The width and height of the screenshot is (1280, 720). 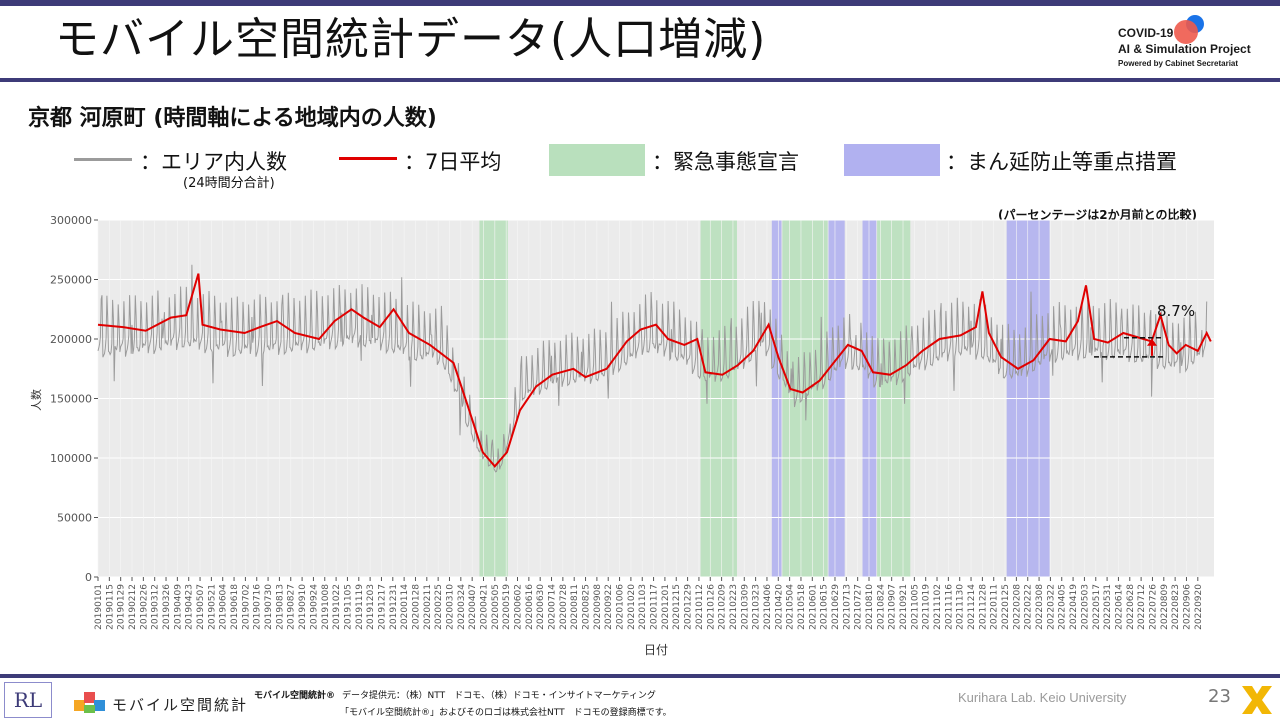 I want to click on x-tick-label: 20210907, so click(x=893, y=607).